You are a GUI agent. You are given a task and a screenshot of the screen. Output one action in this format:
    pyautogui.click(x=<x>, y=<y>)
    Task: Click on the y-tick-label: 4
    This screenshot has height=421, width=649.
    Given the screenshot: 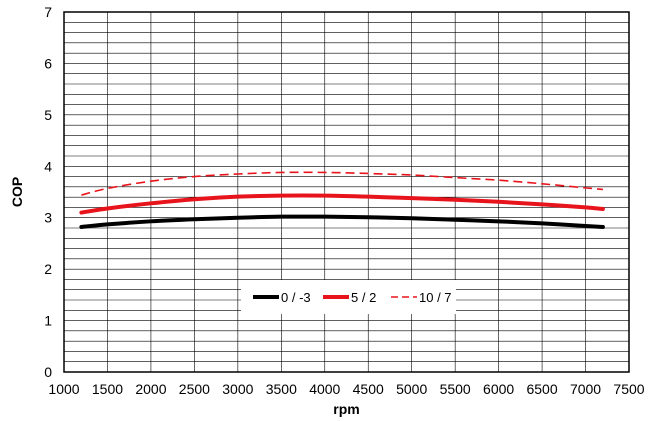 What is the action you would take?
    pyautogui.click(x=48, y=166)
    